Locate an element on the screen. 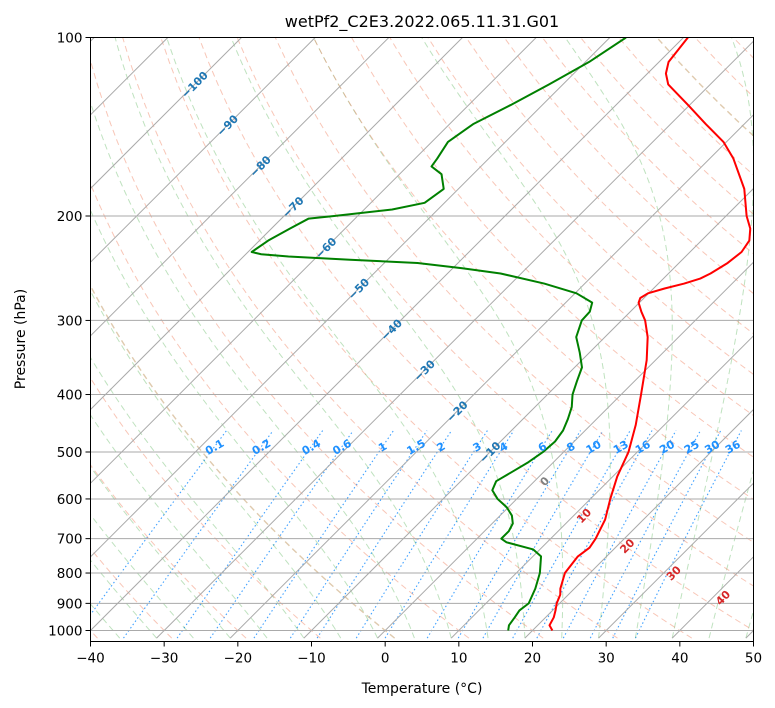 The width and height of the screenshot is (775, 708). x-tick-label: 20 is located at coordinates (532, 659).